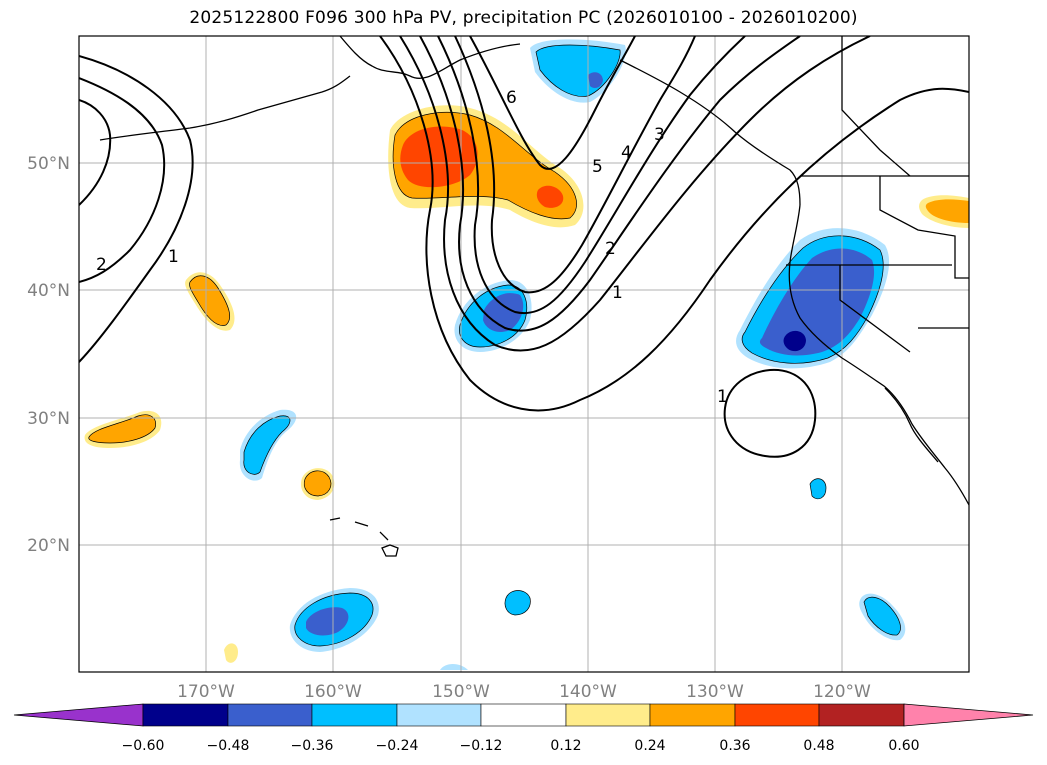 The height and width of the screenshot is (765, 1047). I want to click on lat-label: 40°N, so click(48, 291).